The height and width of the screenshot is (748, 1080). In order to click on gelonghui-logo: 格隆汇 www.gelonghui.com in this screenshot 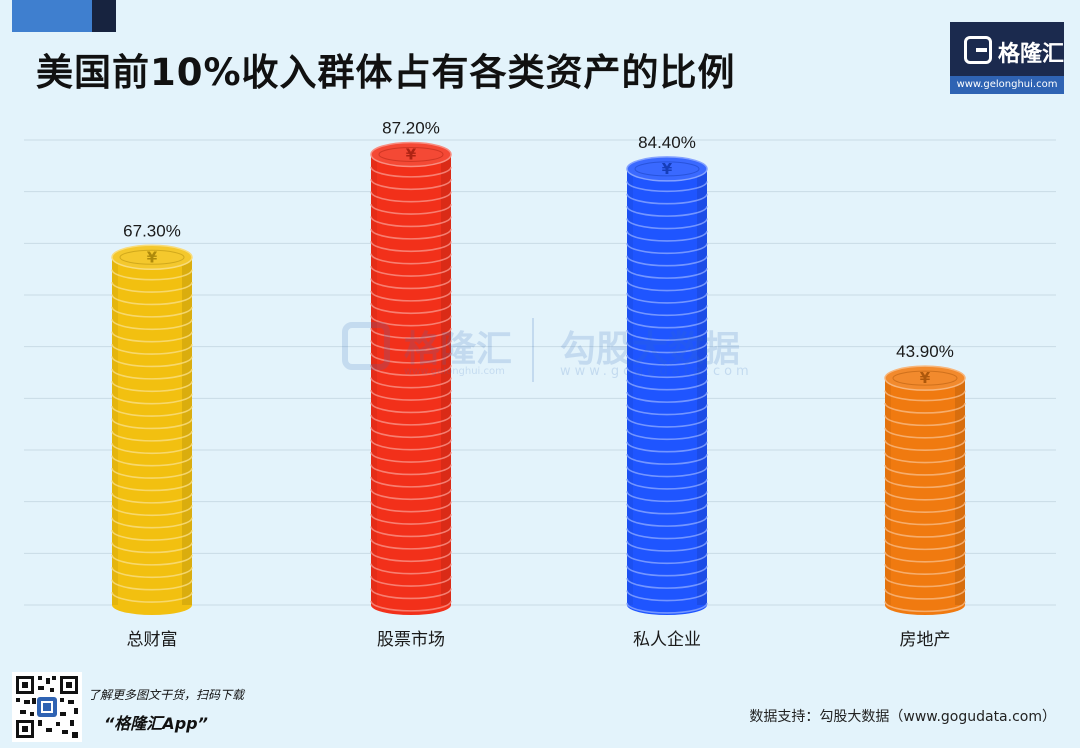, I will do `click(1007, 58)`.